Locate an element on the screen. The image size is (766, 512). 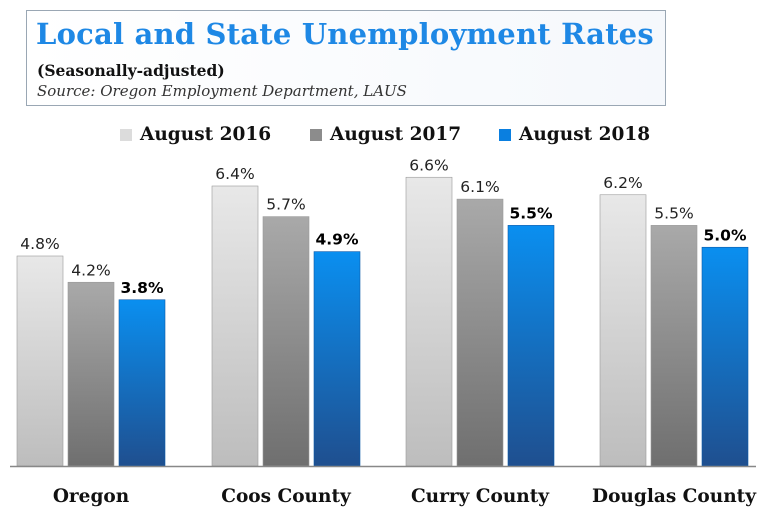
data-label-3-0: 6.2% is located at coordinates (622, 183).